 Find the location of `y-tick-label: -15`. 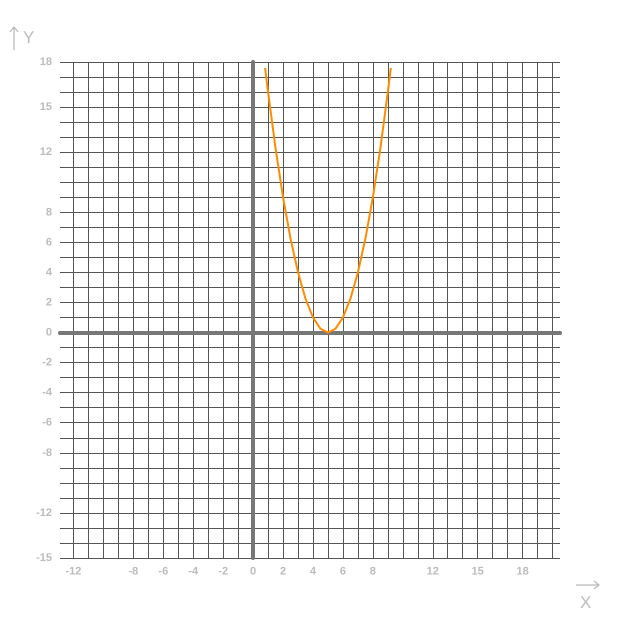

y-tick-label: -15 is located at coordinates (44, 558).